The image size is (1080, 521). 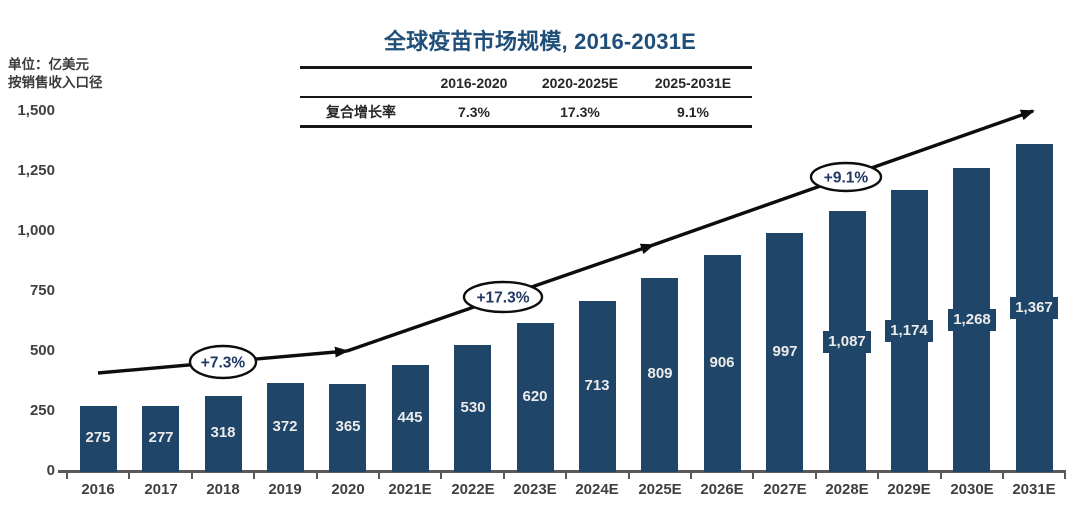 I want to click on bar-2019, so click(x=285, y=427).